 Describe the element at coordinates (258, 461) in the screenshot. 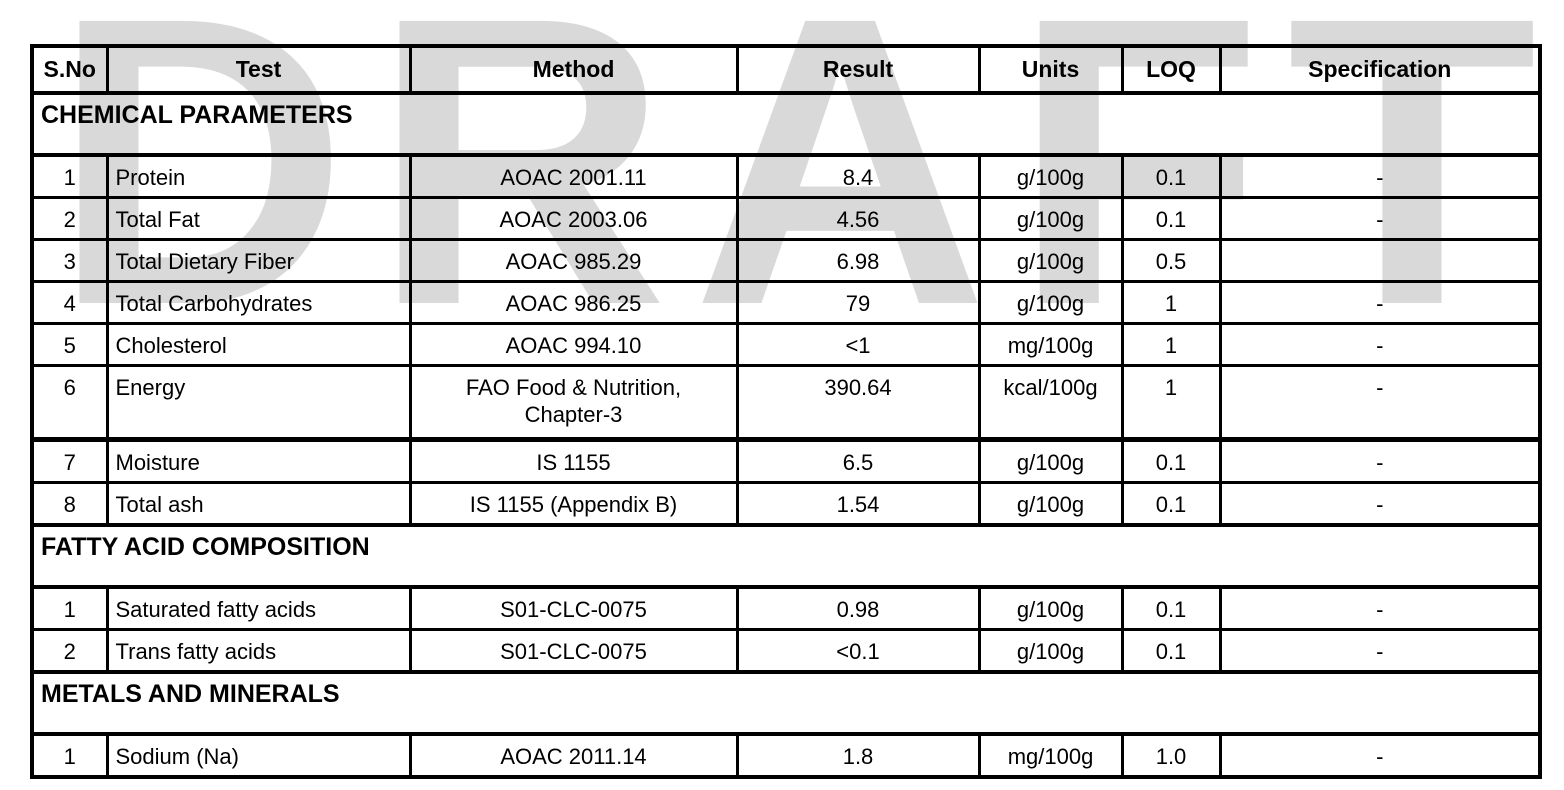

I see `cell-test: Moisture` at that location.